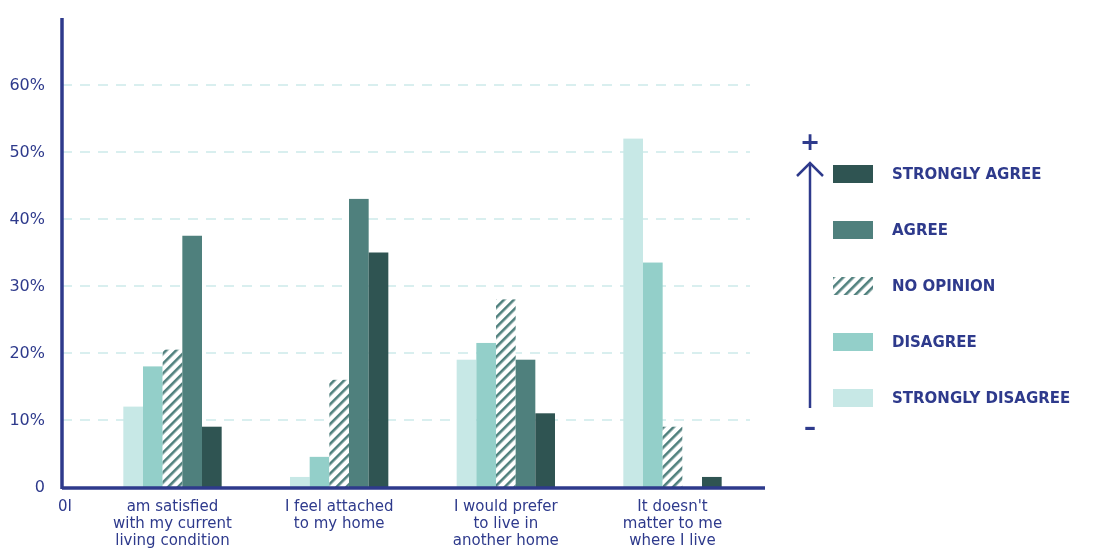 Image resolution: width=1094 pixels, height=554 pixels. I want to click on y-tick-label: 10%, so click(27, 419).